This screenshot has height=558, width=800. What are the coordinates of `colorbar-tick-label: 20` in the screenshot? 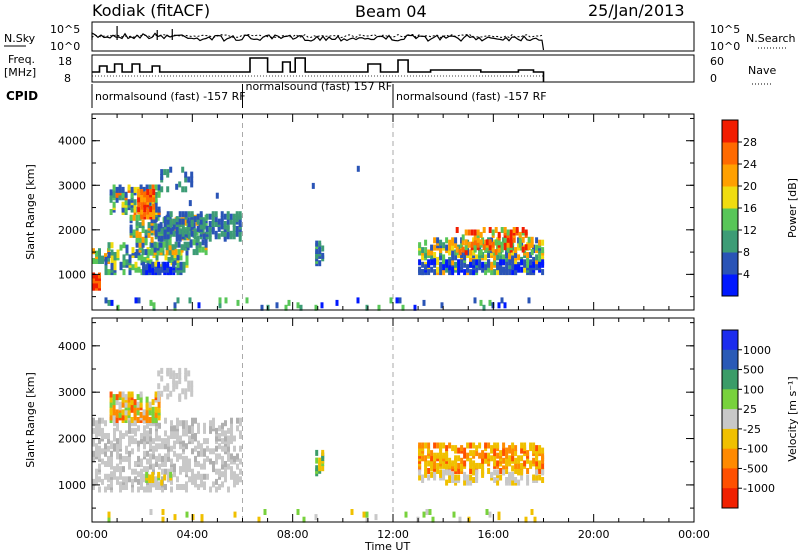 It's located at (750, 186).